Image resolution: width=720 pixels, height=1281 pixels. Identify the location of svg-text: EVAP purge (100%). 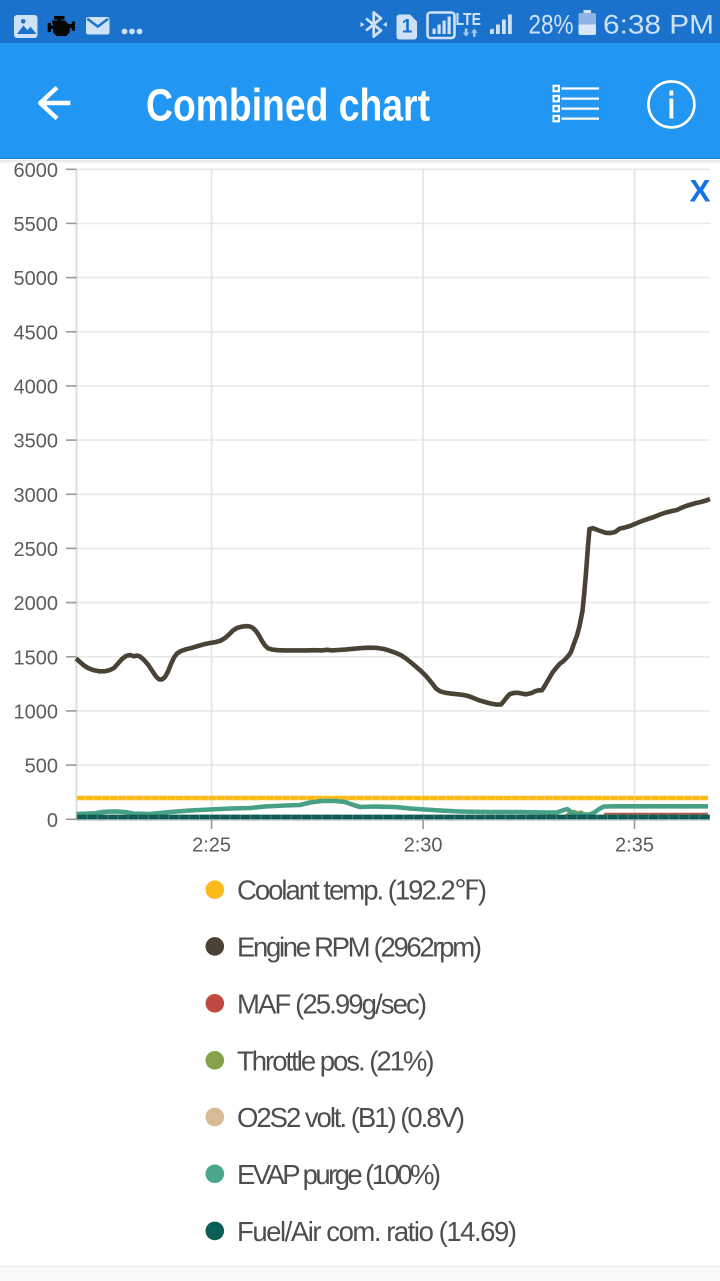
(339, 1174).